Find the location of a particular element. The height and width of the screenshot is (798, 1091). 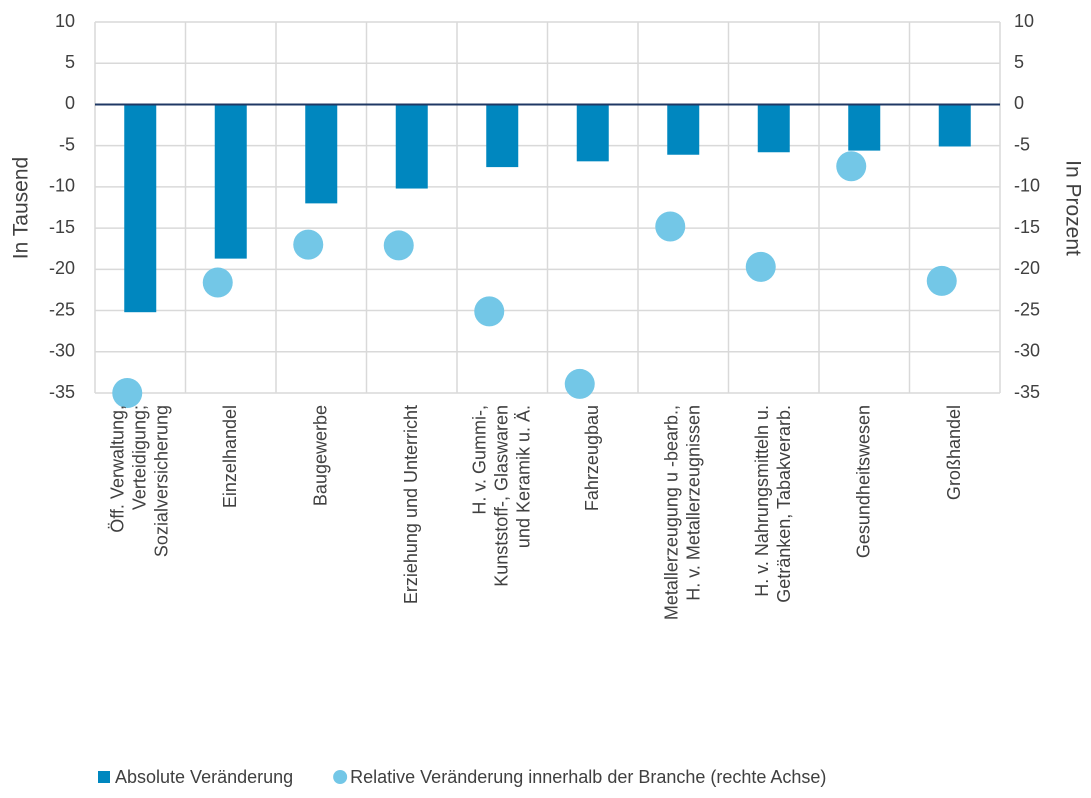

y-tick-label: 10 is located at coordinates (65, 21).